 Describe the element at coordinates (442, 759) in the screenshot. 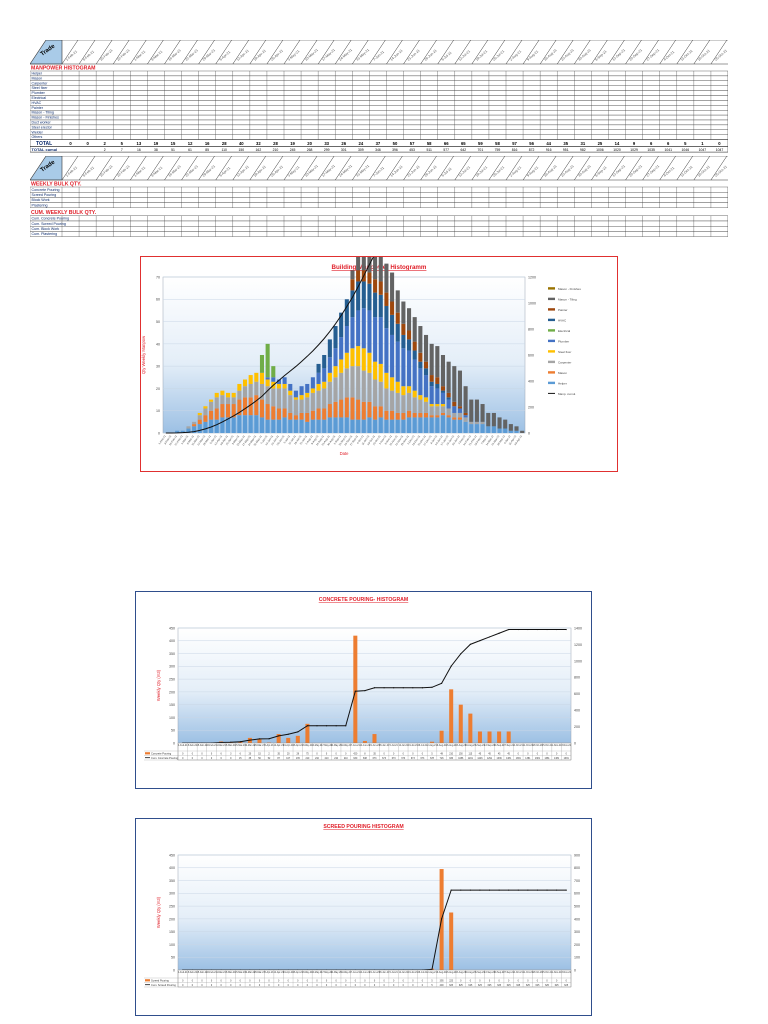

I see `c2-table-cum-value: 726` at that location.